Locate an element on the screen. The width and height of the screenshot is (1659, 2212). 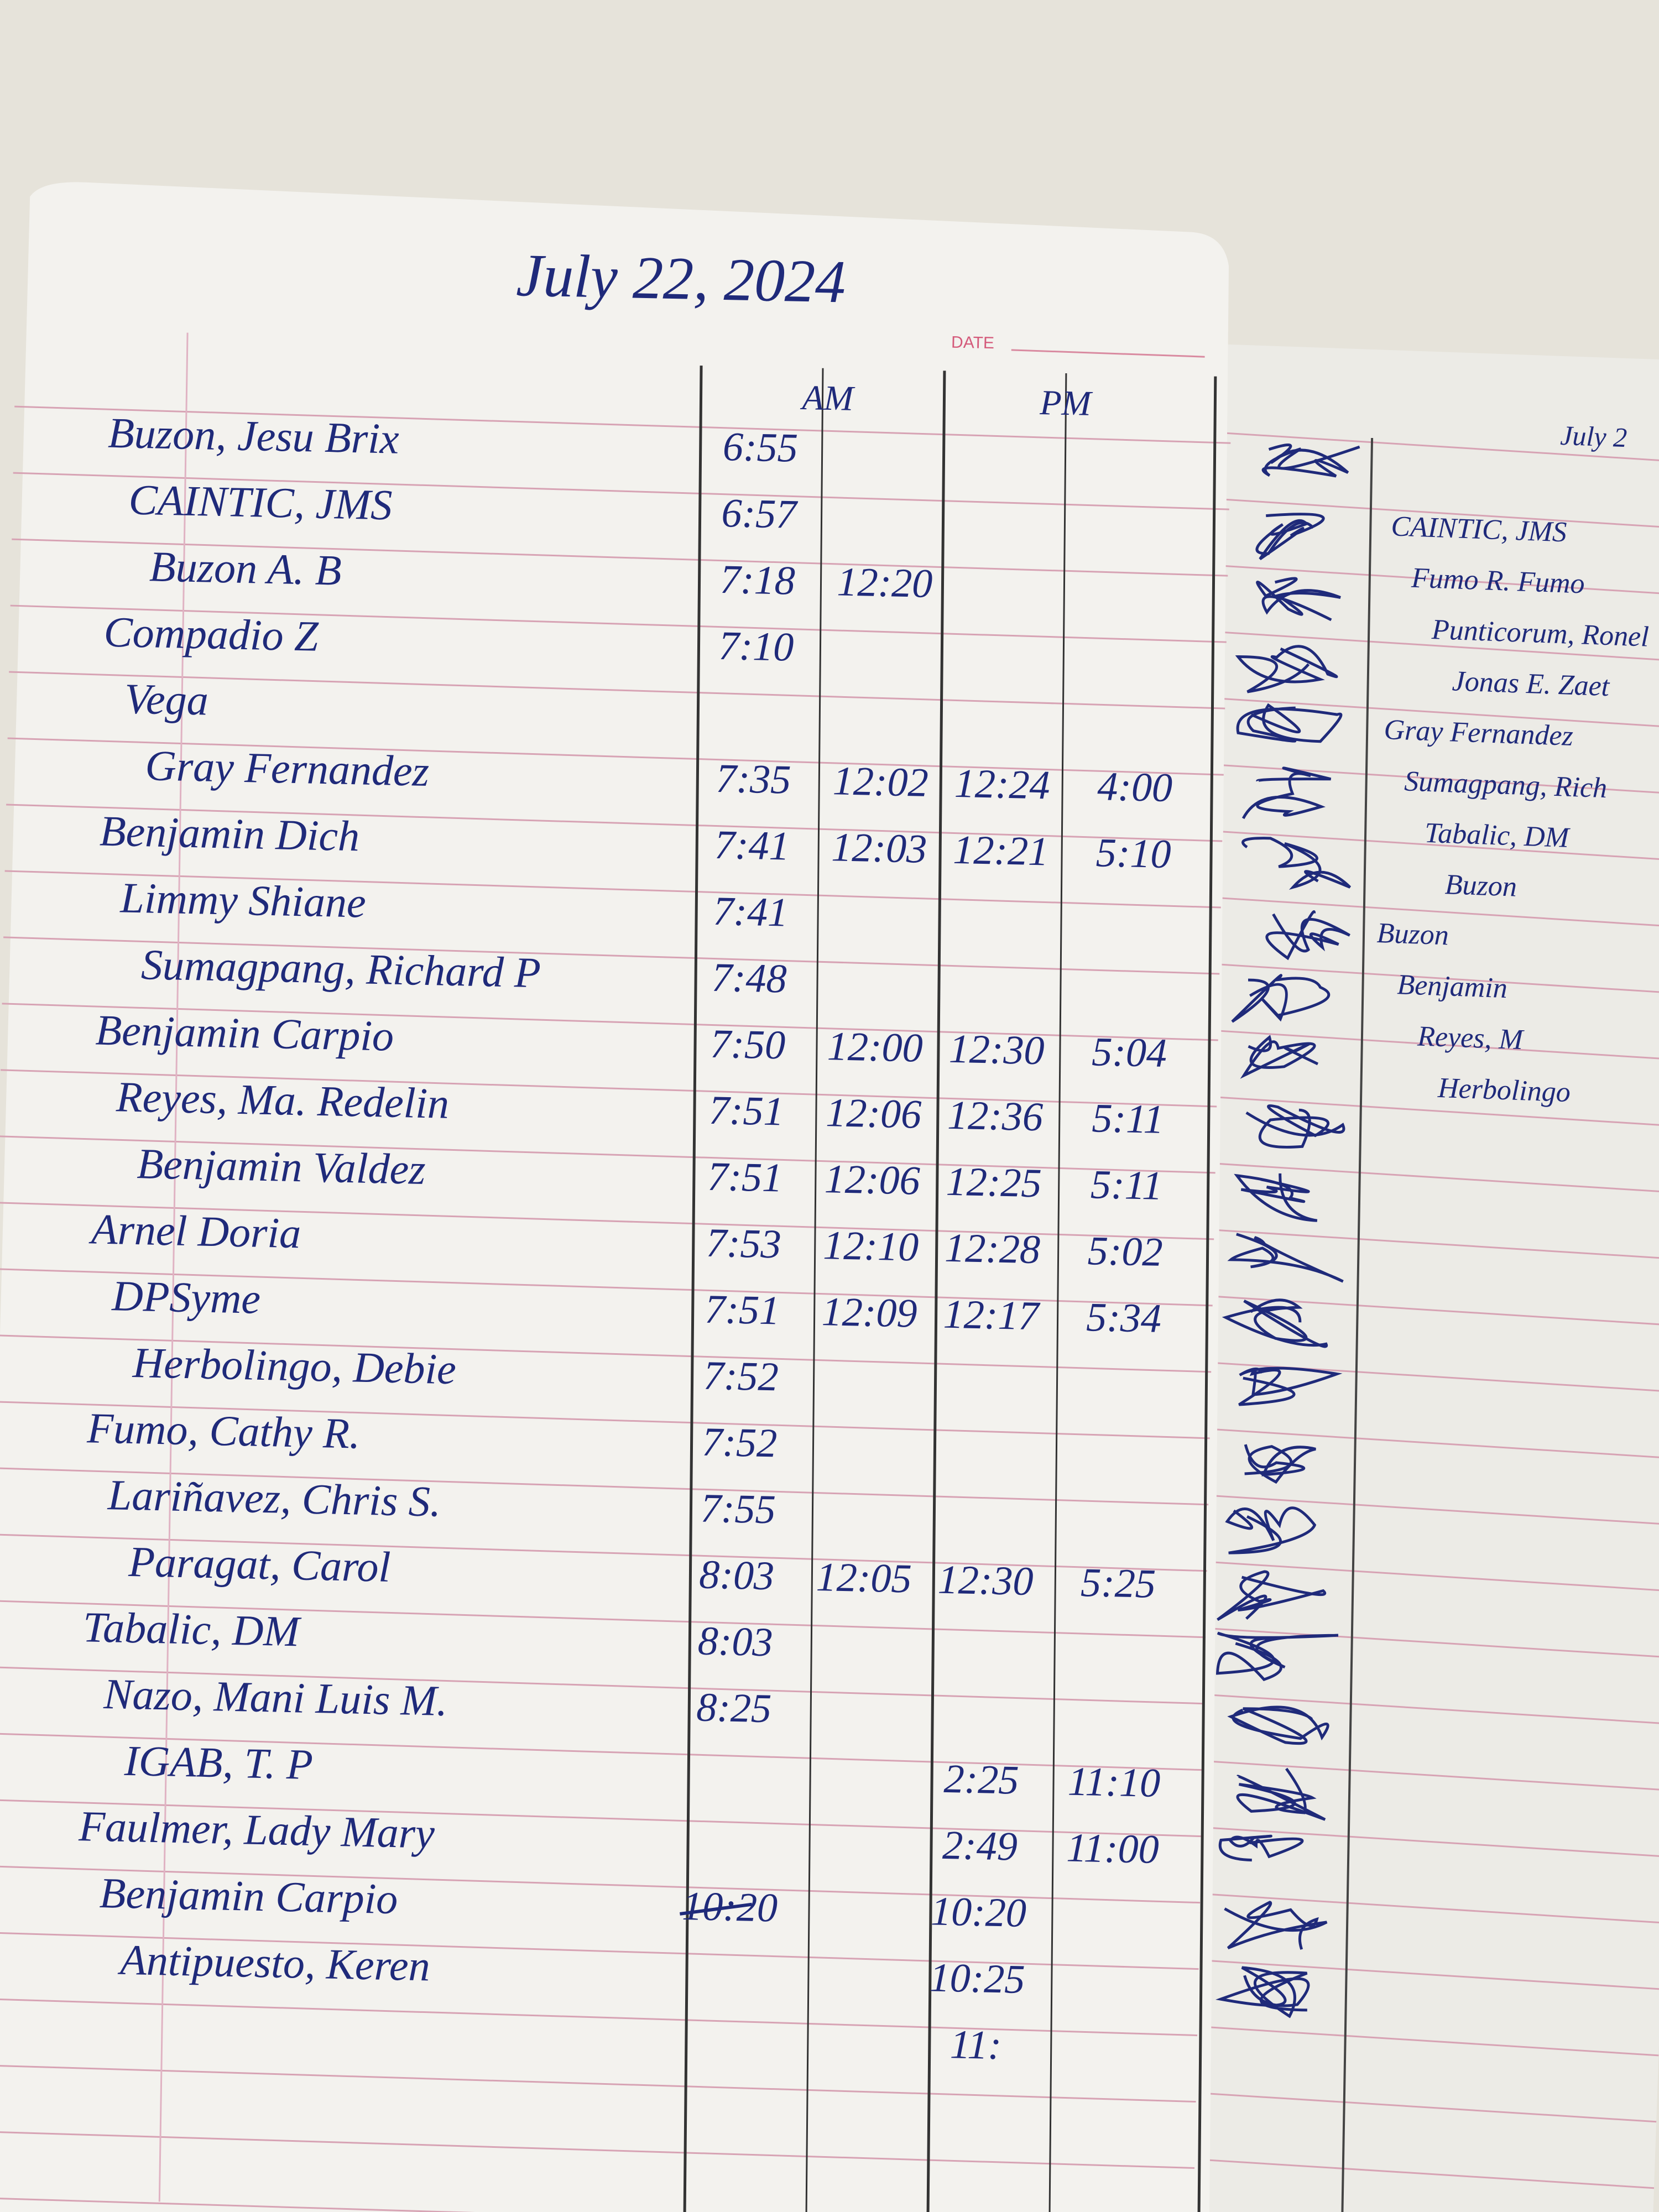
time-entry: 12:30 is located at coordinates (986, 1581).